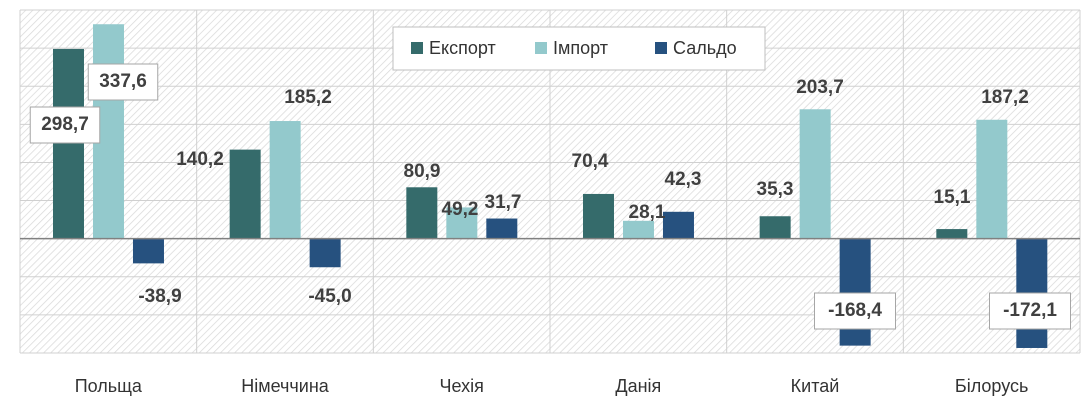  What do you see at coordinates (638, 386) in the screenshot?
I see `x-tick-label: Данія` at bounding box center [638, 386].